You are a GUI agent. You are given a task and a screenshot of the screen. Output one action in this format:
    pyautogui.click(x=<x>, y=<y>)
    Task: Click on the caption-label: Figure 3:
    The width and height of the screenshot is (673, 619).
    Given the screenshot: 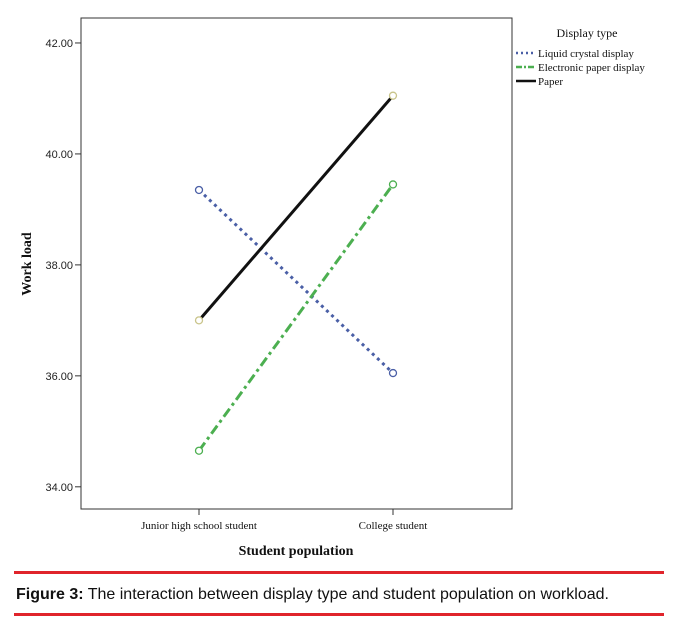 What is the action you would take?
    pyautogui.click(x=50, y=594)
    